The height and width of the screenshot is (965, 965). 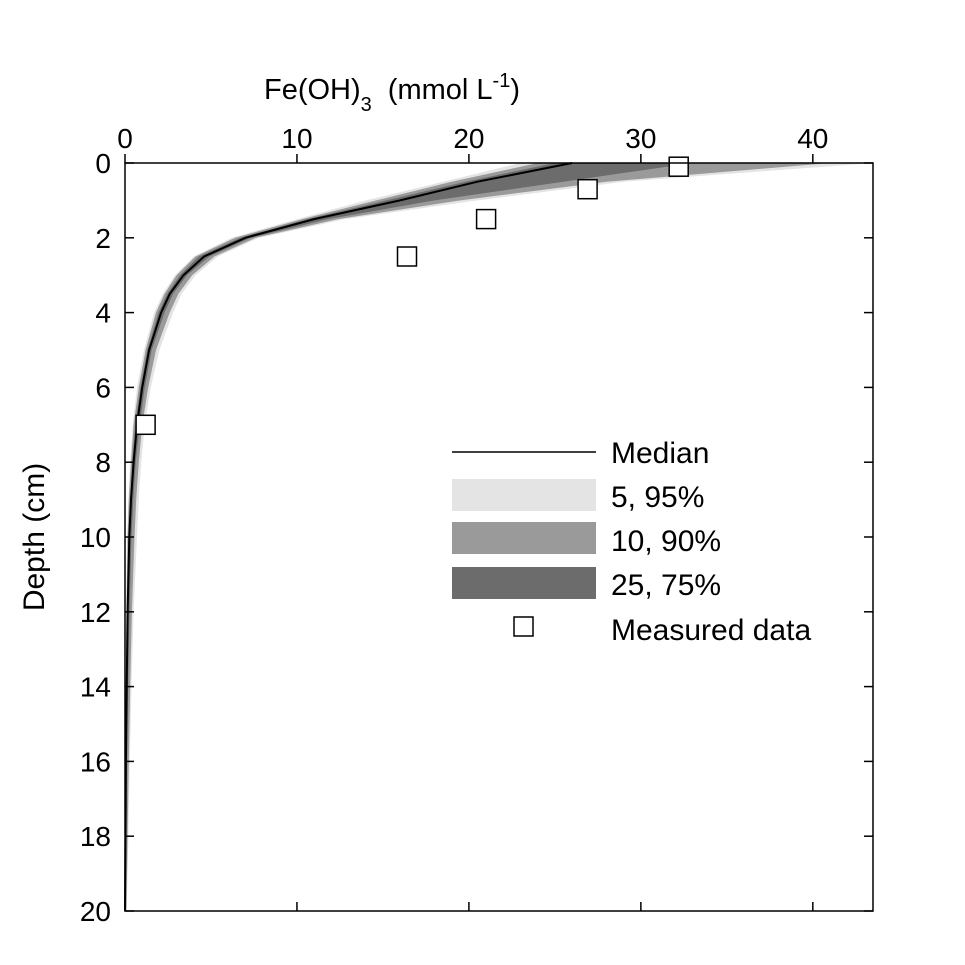 I want to click on x-tick-label: 20, so click(x=468, y=138).